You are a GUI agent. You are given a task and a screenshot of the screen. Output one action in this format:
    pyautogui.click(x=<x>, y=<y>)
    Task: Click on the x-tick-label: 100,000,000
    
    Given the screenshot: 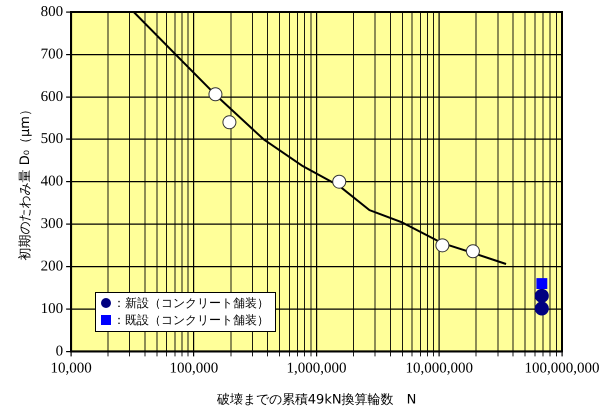 What is the action you would take?
    pyautogui.click(x=562, y=368)
    